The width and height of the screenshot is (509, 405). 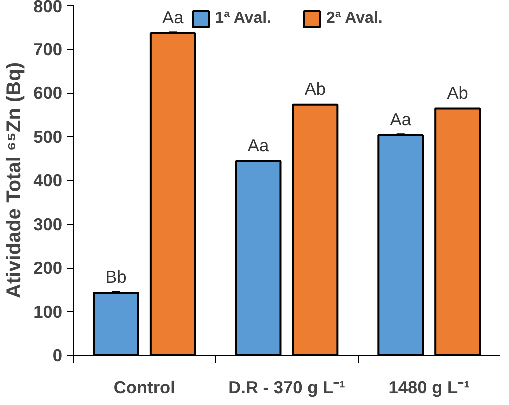 What do you see at coordinates (48, 93) in the screenshot?
I see `y-tick-label: 600` at bounding box center [48, 93].